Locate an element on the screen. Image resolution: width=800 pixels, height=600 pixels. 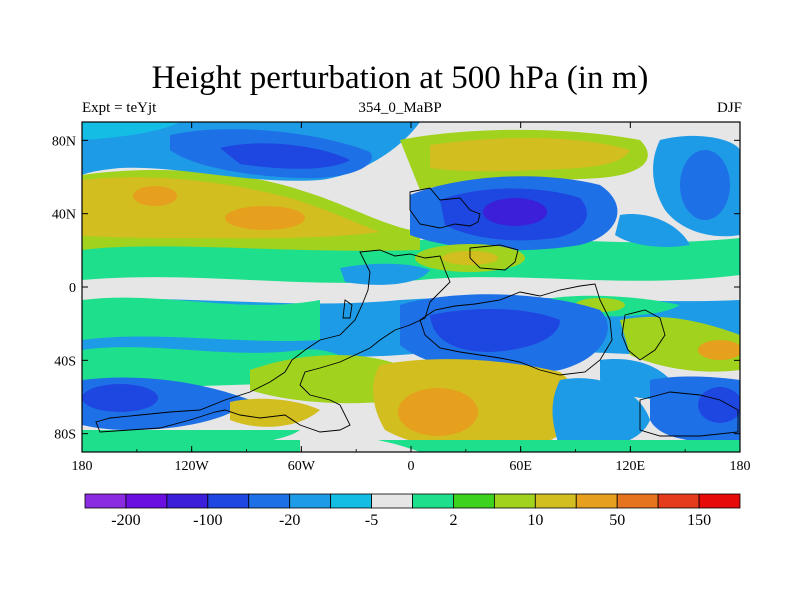
x-tick-label: 60W is located at coordinates (302, 466).